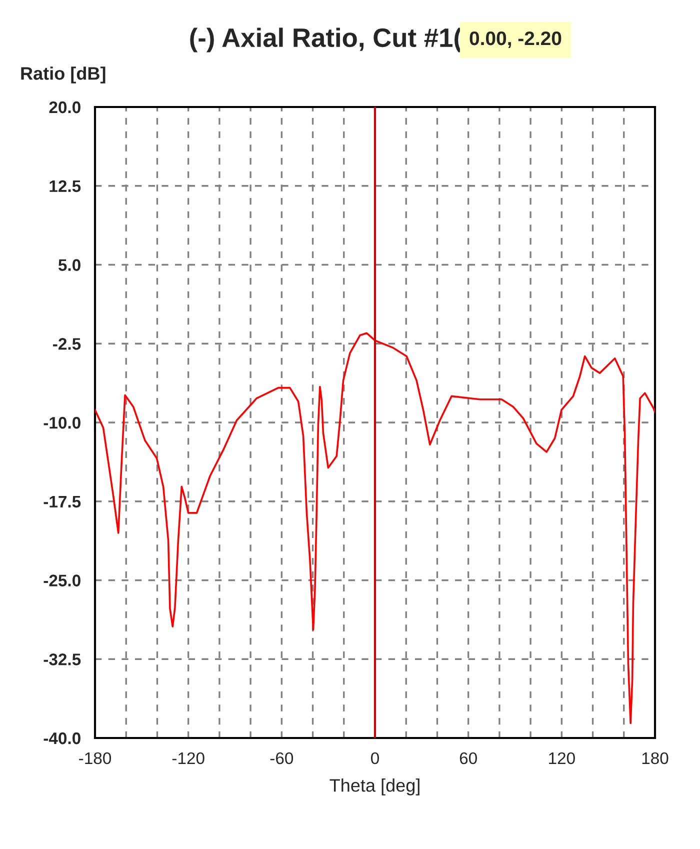 This screenshot has width=700, height=849. Describe the element at coordinates (62, 502) in the screenshot. I see `y-tick-label: -17.5` at that location.